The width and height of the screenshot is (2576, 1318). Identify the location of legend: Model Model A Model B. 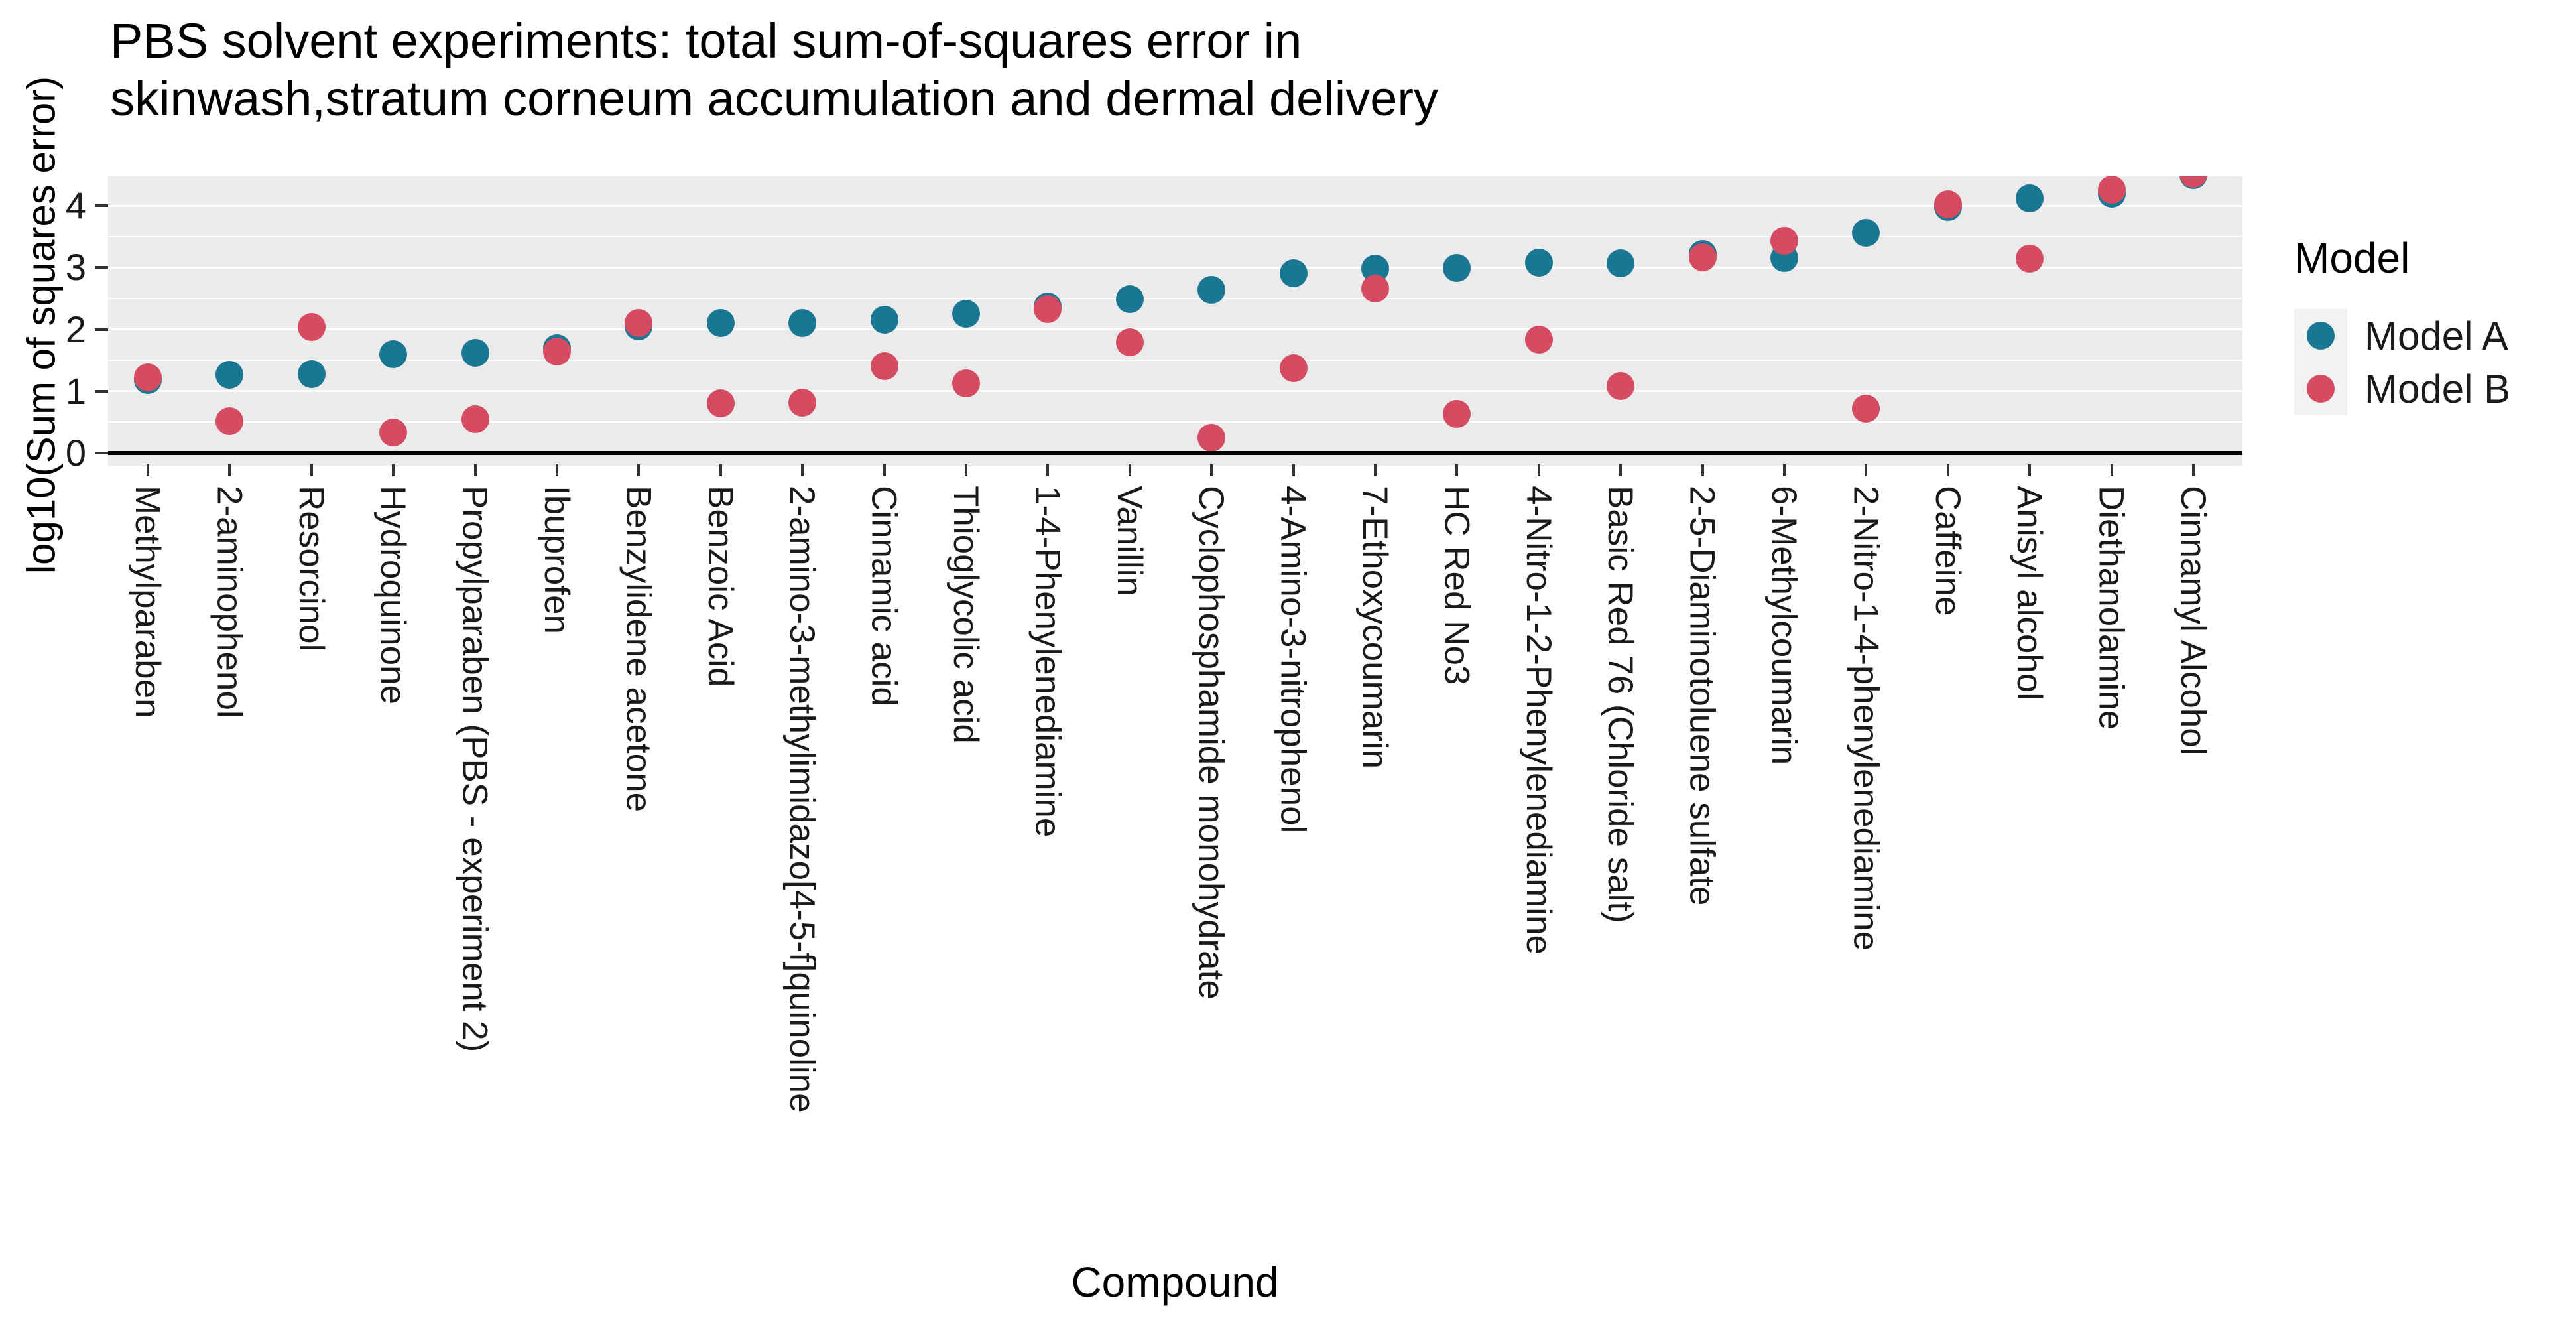
(2402, 324).